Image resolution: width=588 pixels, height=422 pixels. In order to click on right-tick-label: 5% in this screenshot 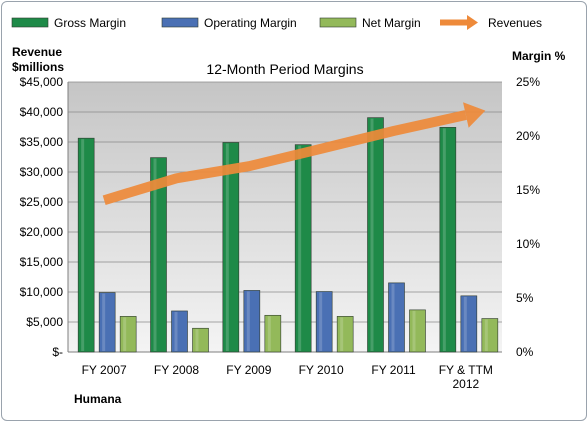, I will do `click(525, 298)`.